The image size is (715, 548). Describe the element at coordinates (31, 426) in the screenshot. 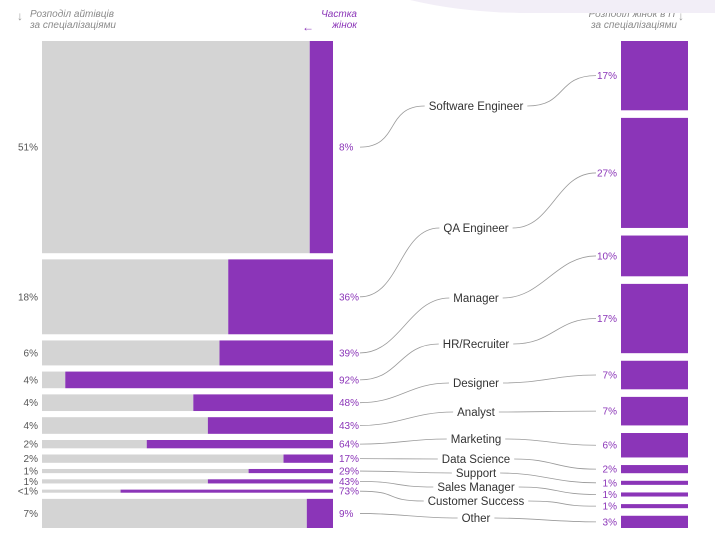

I see `share-label-5: 4%` at that location.